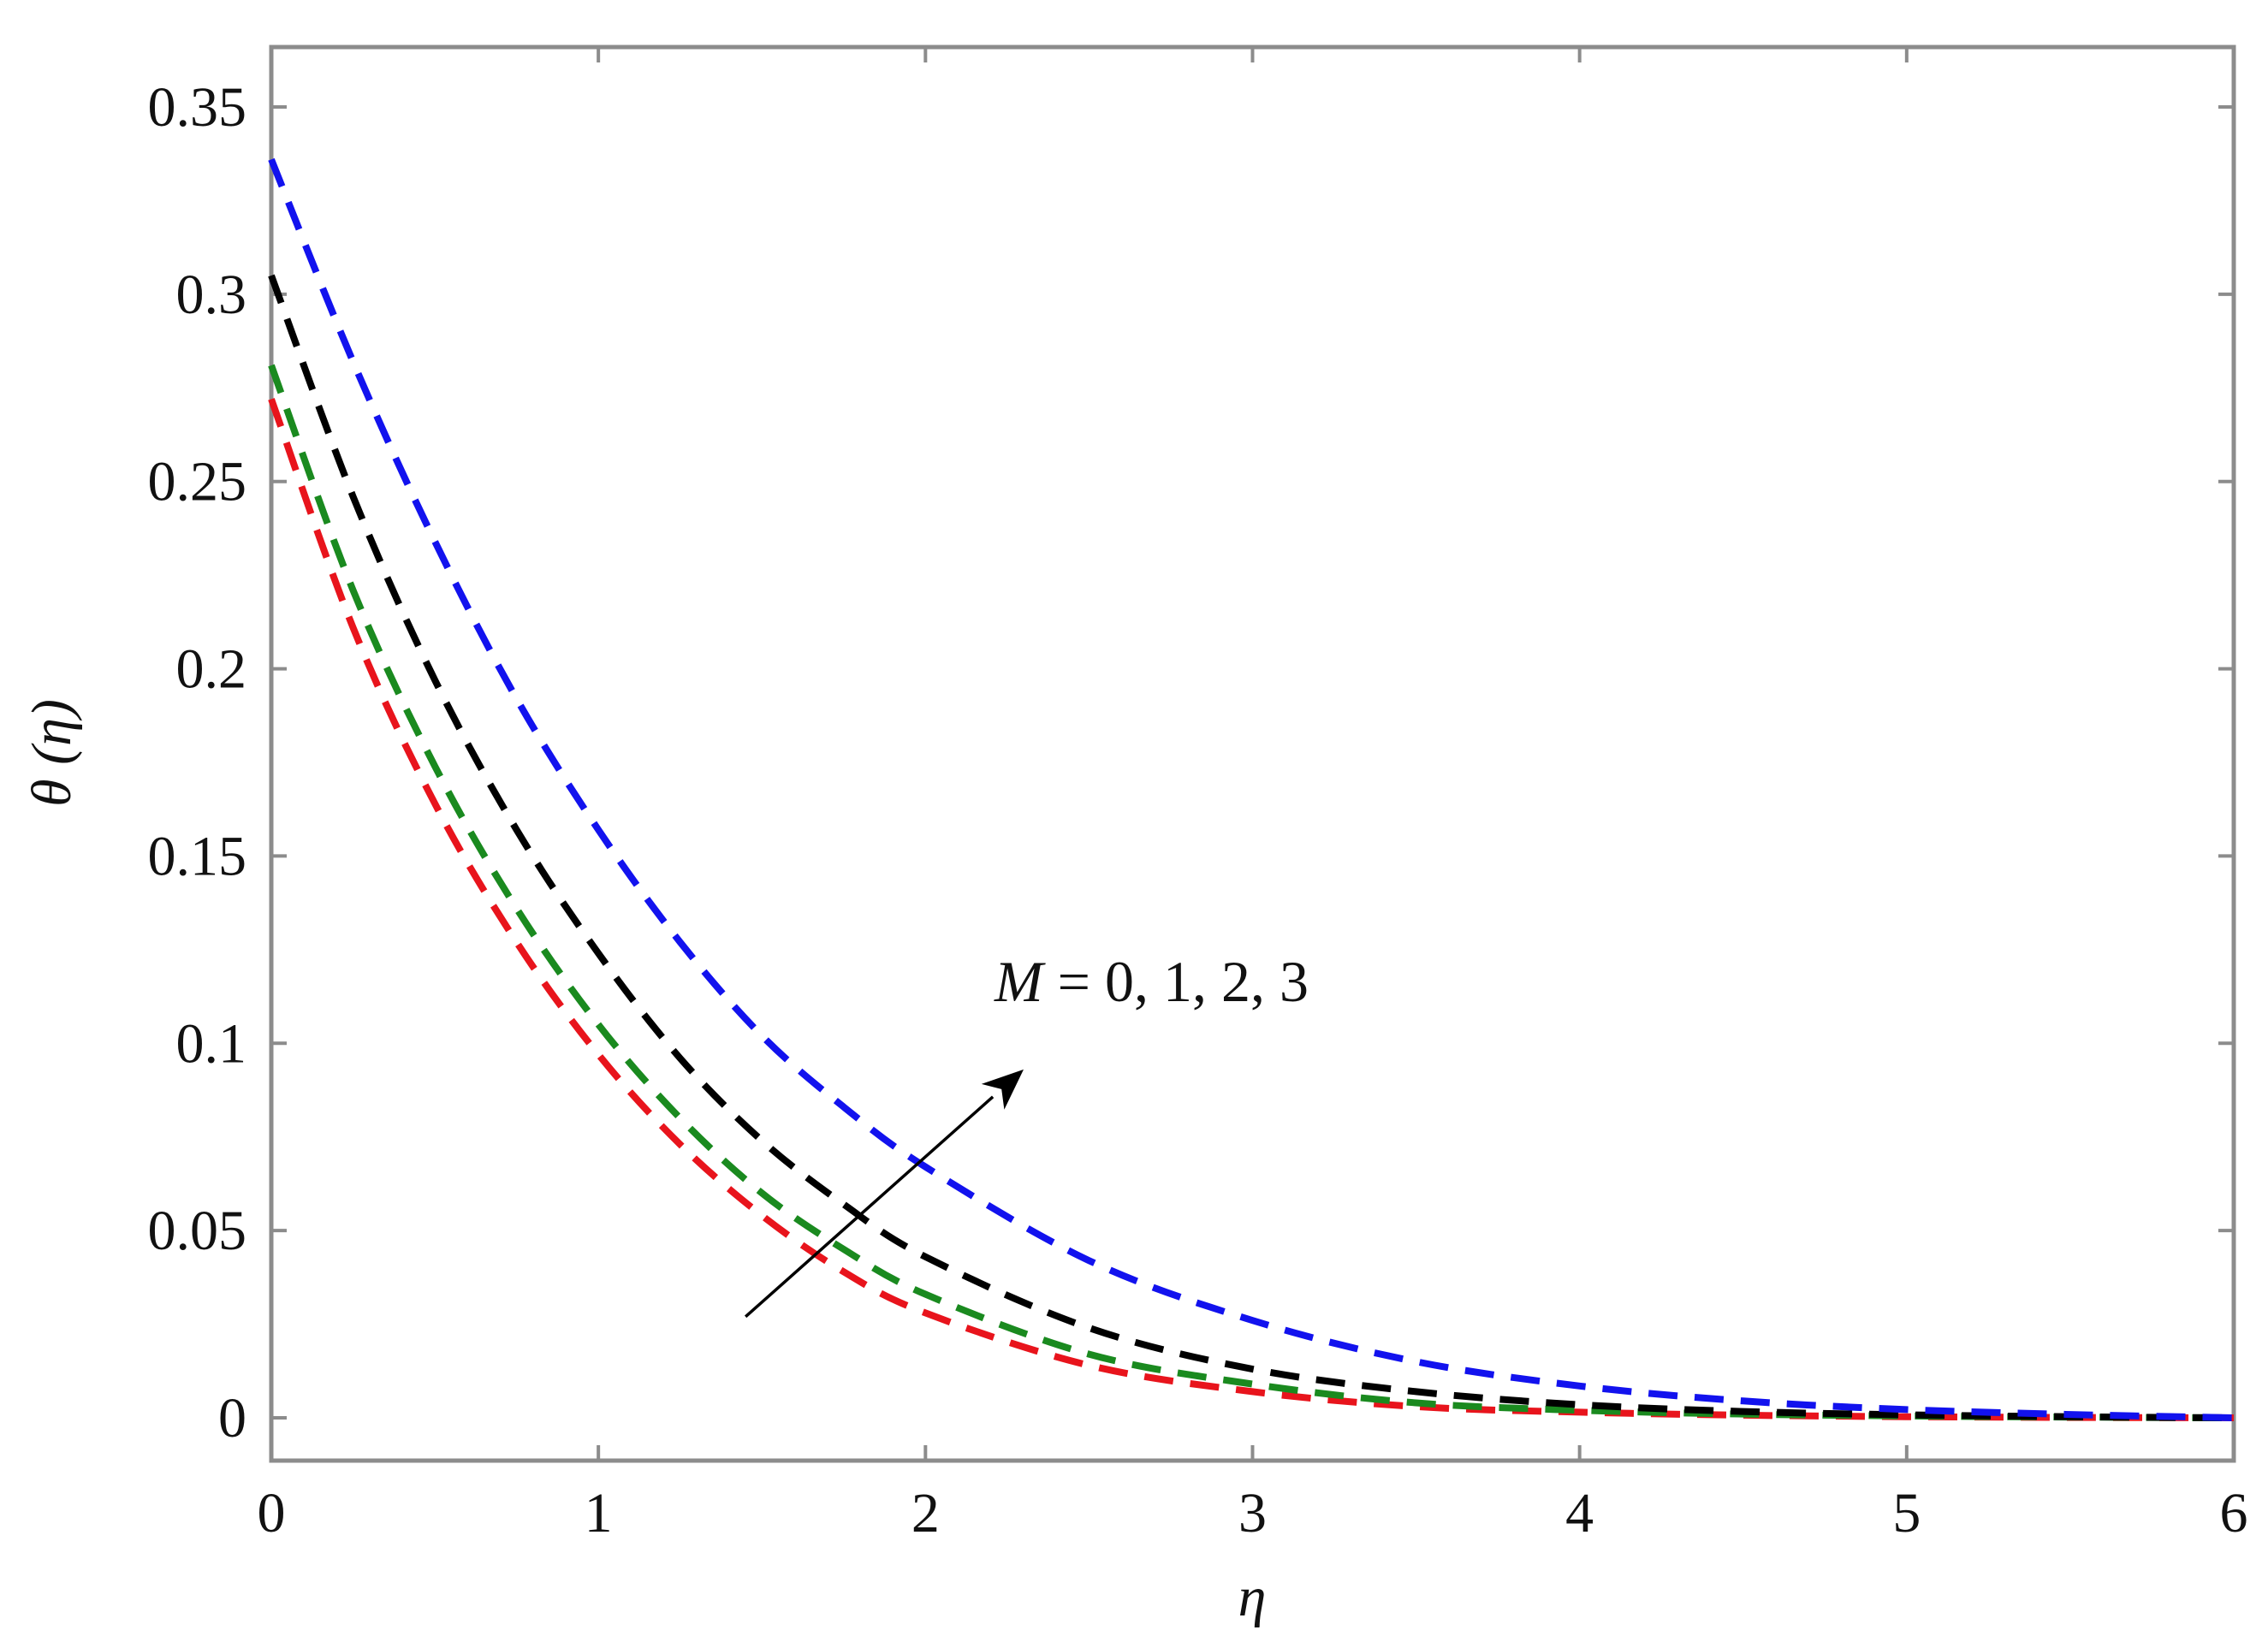 The width and height of the screenshot is (2268, 1642). I want to click on x-tick-label: 2, so click(926, 1513).